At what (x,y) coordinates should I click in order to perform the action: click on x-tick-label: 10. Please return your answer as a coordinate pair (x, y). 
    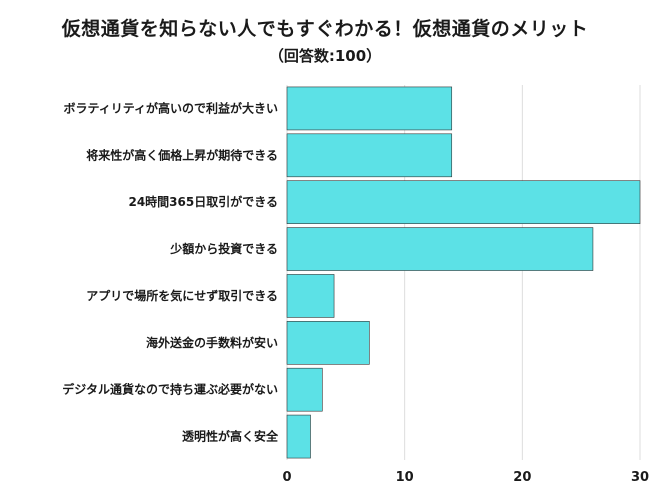
    Looking at the image, I should click on (405, 477).